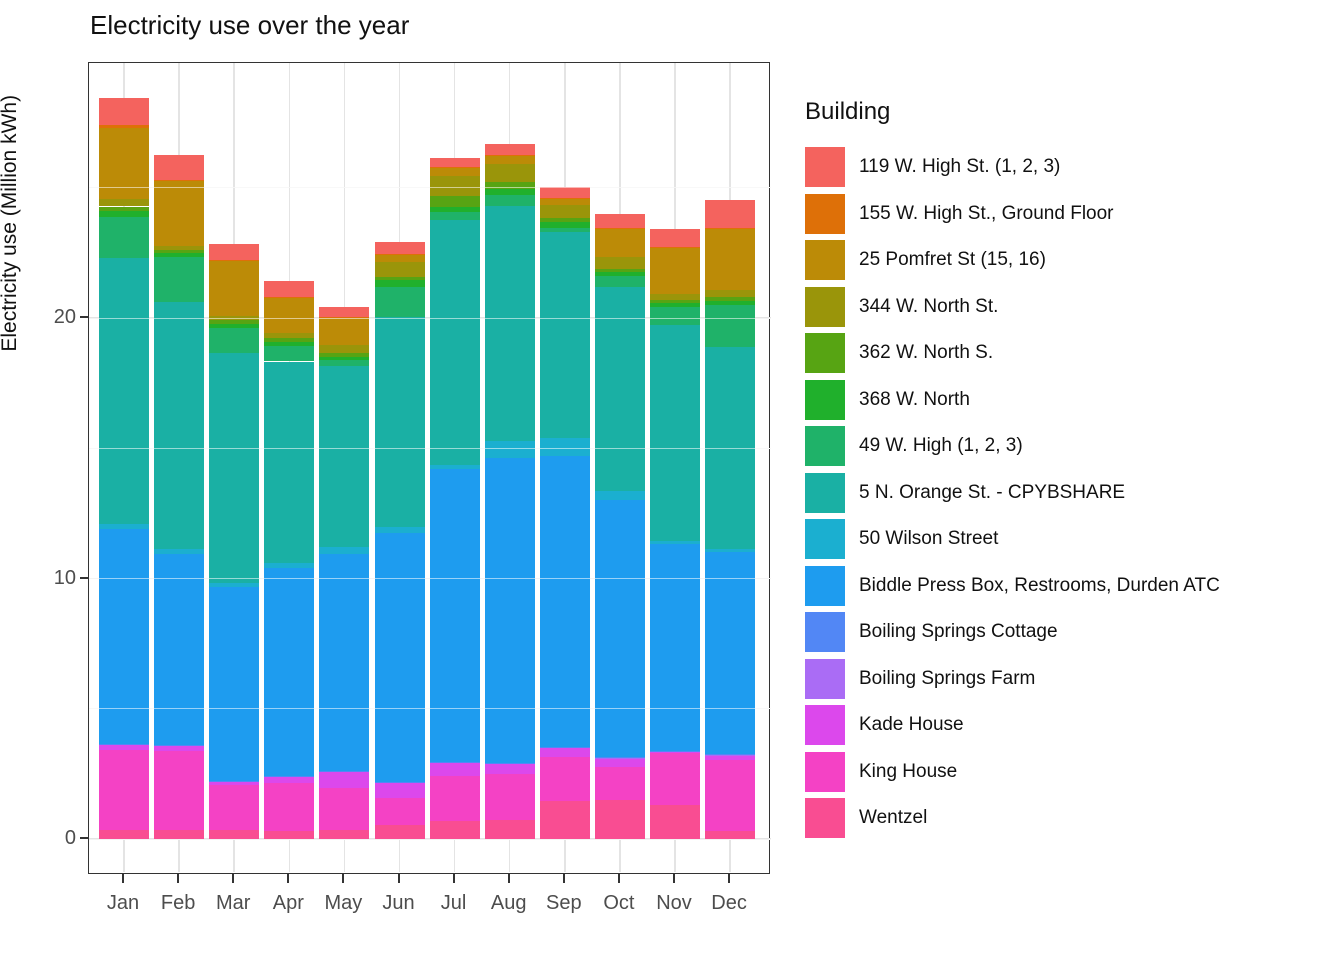 This screenshot has width=1344, height=960. Describe the element at coordinates (10, 223) in the screenshot. I see `y-axis-title: Electricity use (Million kWh)` at that location.